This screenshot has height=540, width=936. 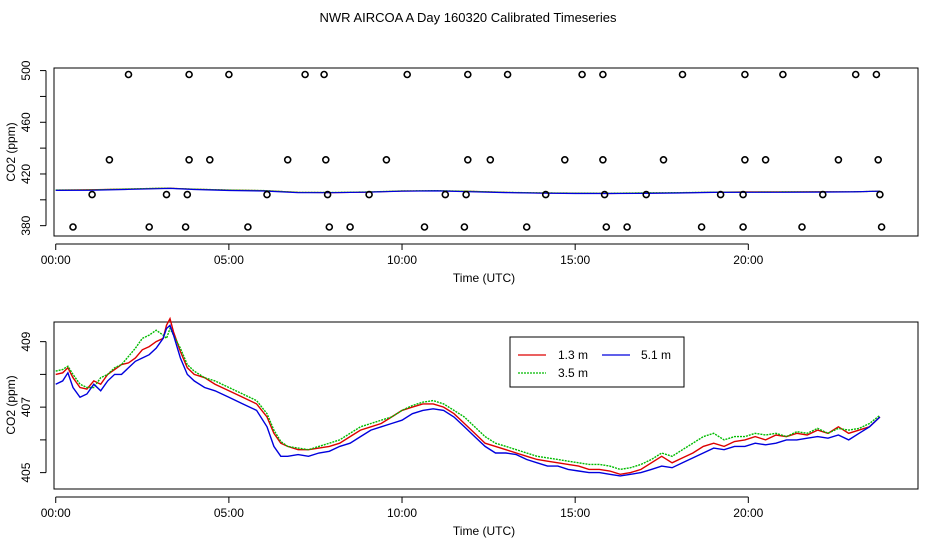 I want to click on top-y-tick-label: 380, so click(x=26, y=225).